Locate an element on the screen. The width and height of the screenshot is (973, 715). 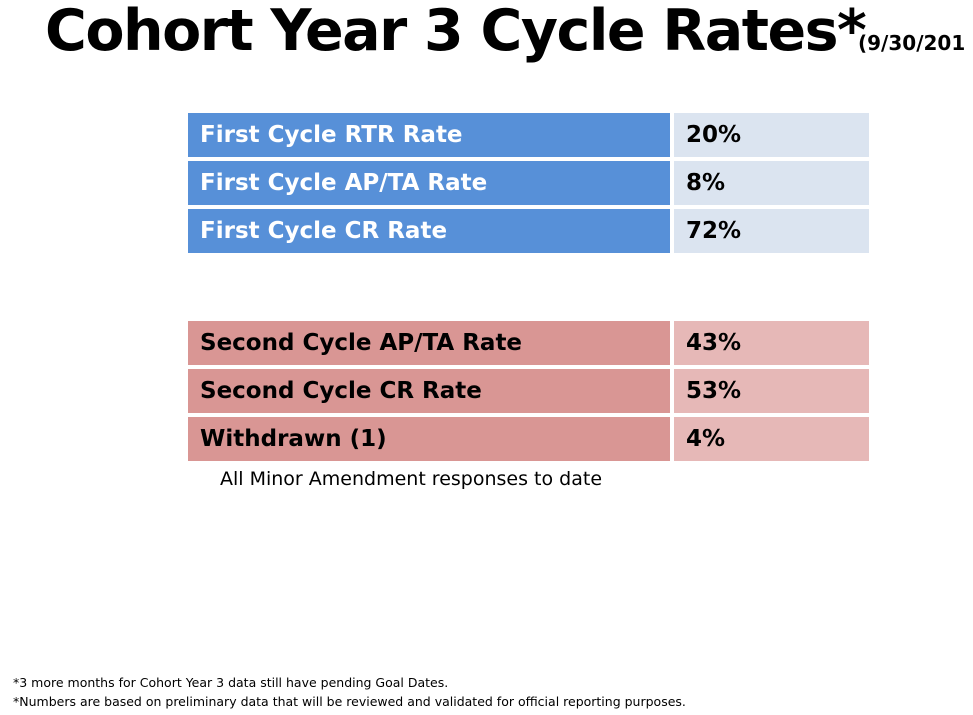
table-row: Second Cycle AP/TA Rate 43% is located at coordinates (528, 343).